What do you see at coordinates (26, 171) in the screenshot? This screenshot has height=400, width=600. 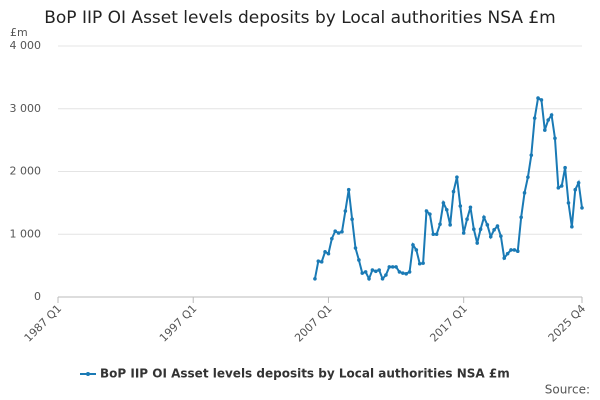 I see `y-tick-label: 2 000` at bounding box center [26, 171].